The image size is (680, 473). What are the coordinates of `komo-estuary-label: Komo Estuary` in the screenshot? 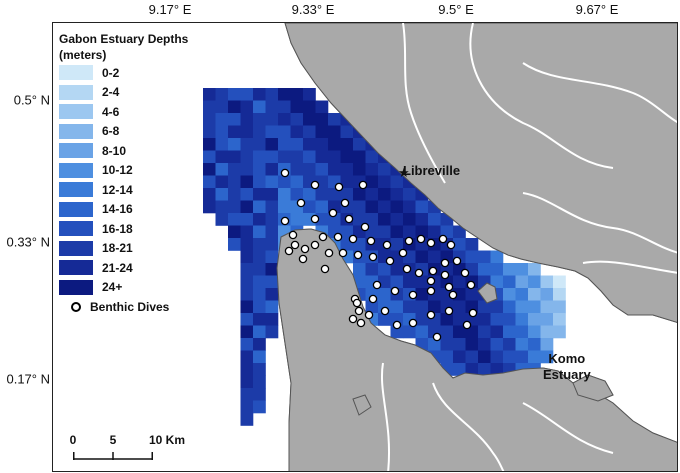 It's located at (567, 367).